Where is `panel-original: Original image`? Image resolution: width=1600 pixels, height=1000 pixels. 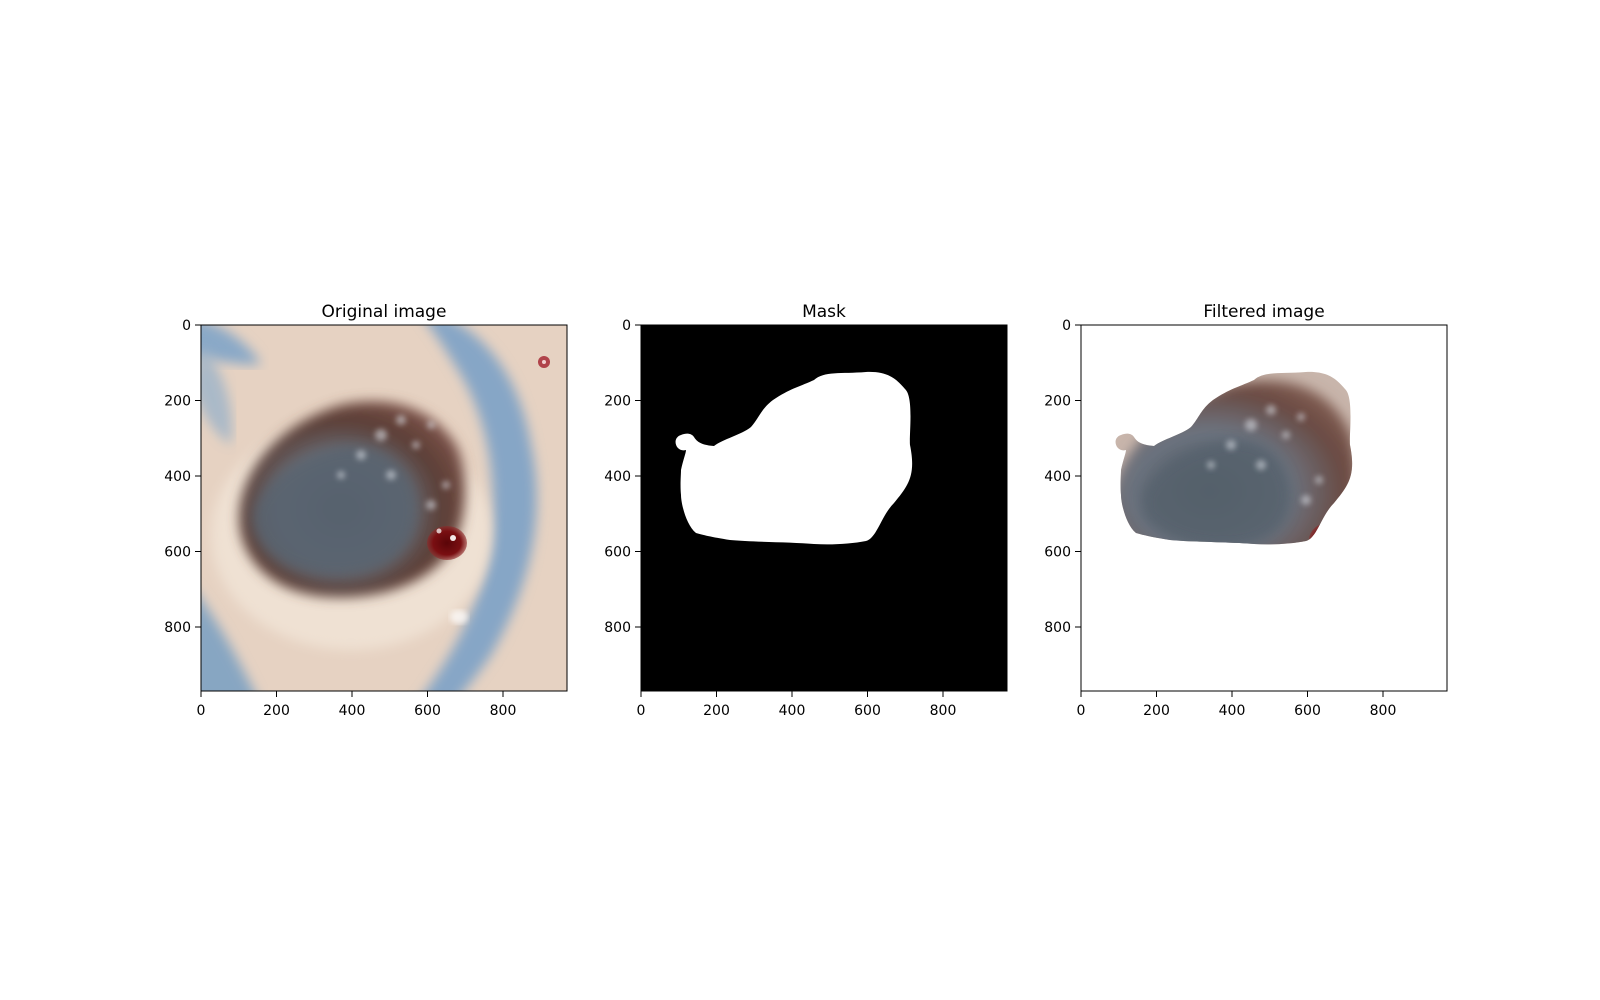
panel-original: Original image is located at coordinates (366, 510).